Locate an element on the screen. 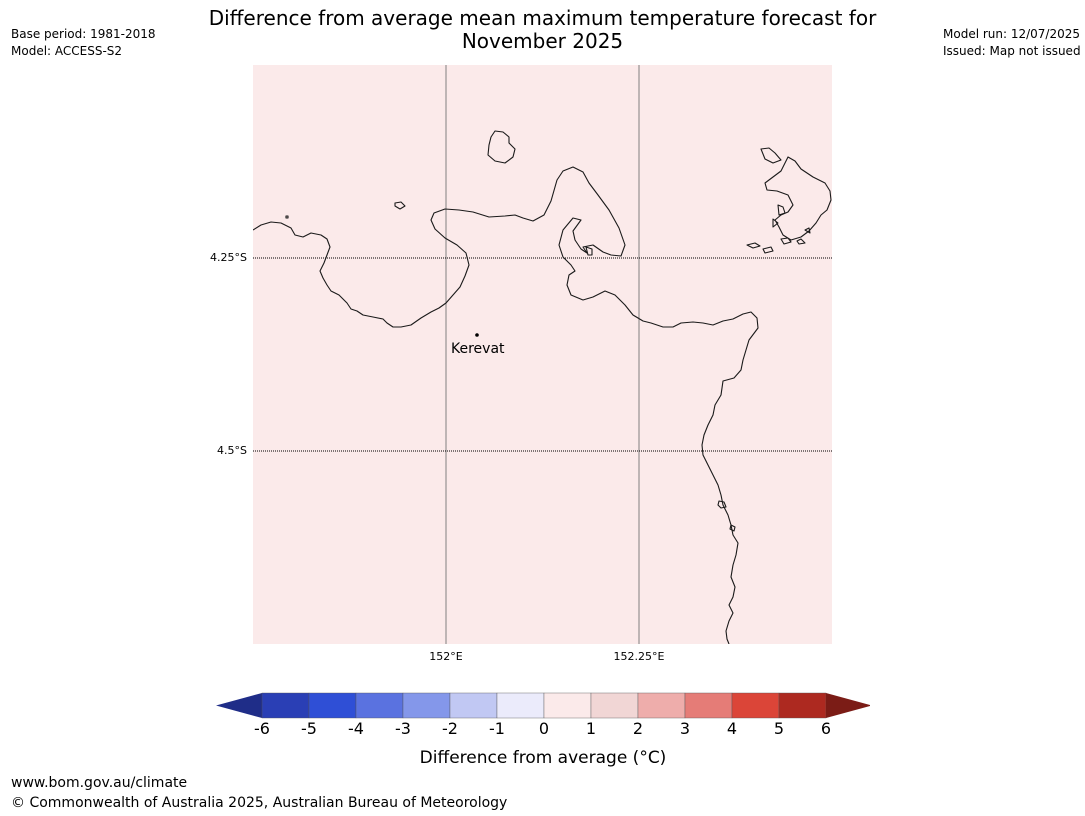 The image size is (1085, 816). colorbar-label-unit: °C) is located at coordinates (653, 758).